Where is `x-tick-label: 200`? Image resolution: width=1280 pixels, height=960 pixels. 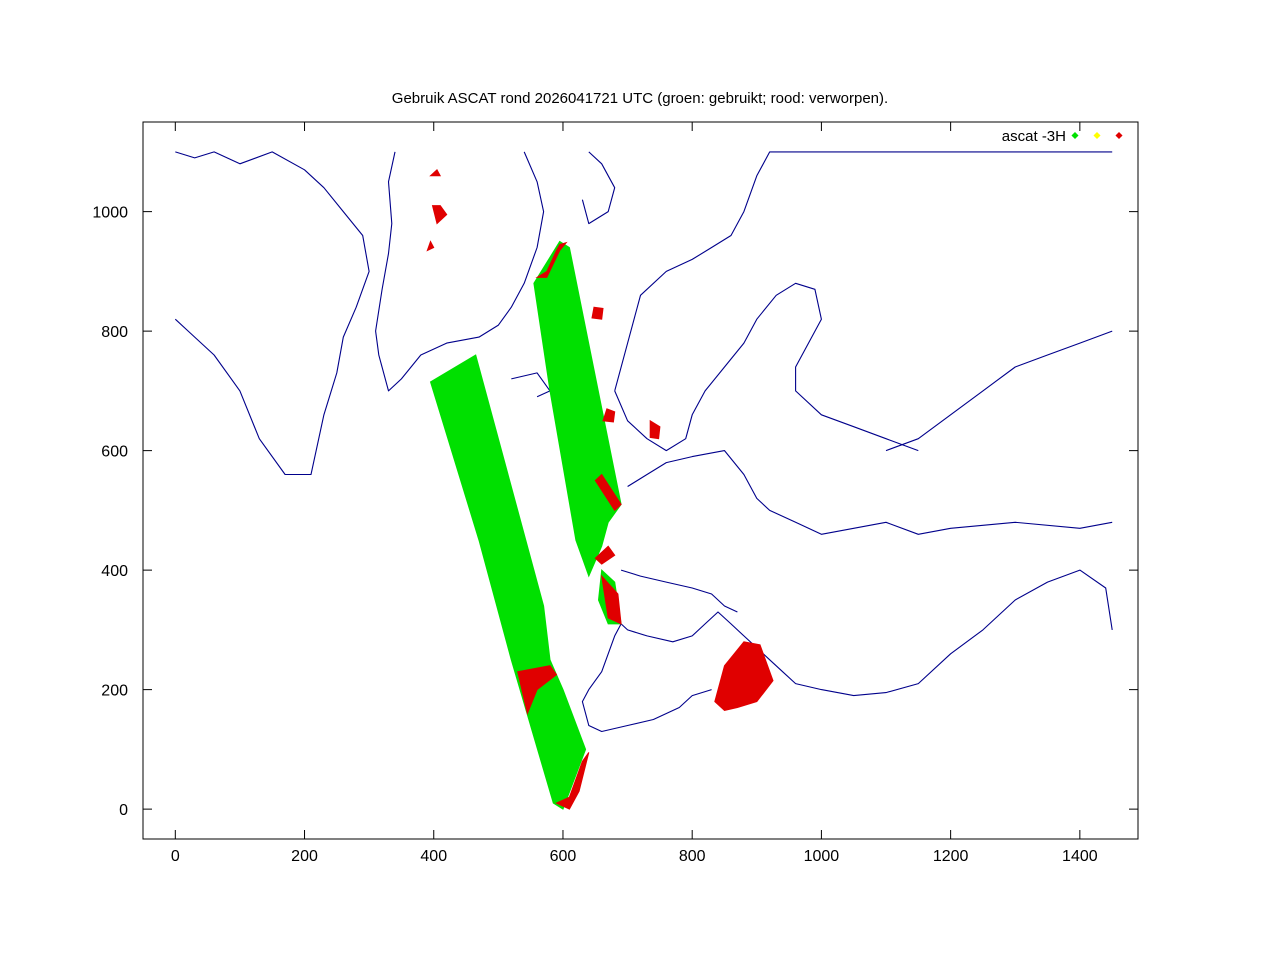
x-tick-label: 200 is located at coordinates (304, 856).